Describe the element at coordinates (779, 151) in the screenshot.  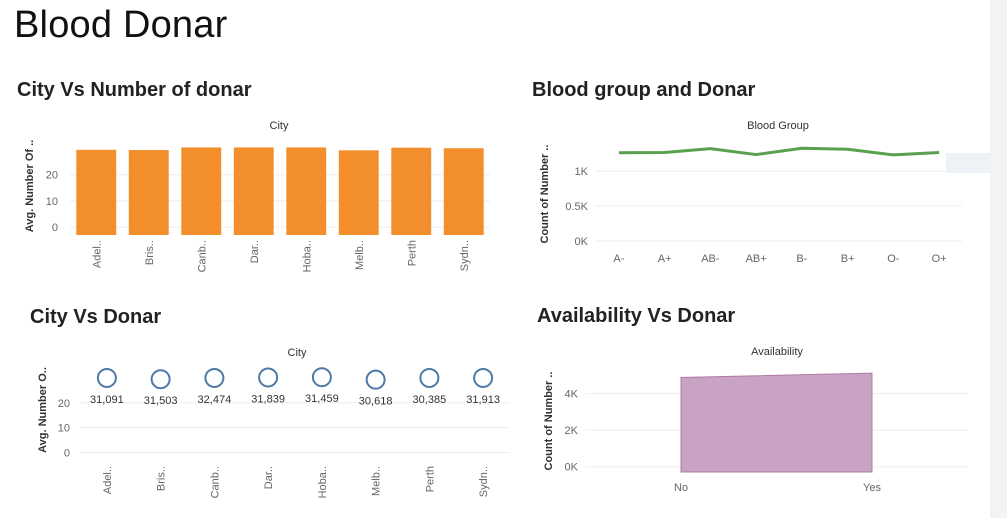
I see `series-line` at that location.